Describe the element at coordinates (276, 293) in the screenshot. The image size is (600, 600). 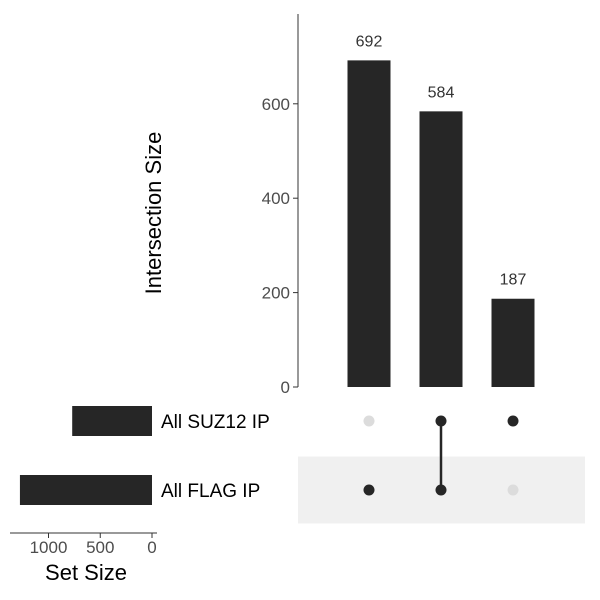
I see `y-tick-label: 200` at that location.